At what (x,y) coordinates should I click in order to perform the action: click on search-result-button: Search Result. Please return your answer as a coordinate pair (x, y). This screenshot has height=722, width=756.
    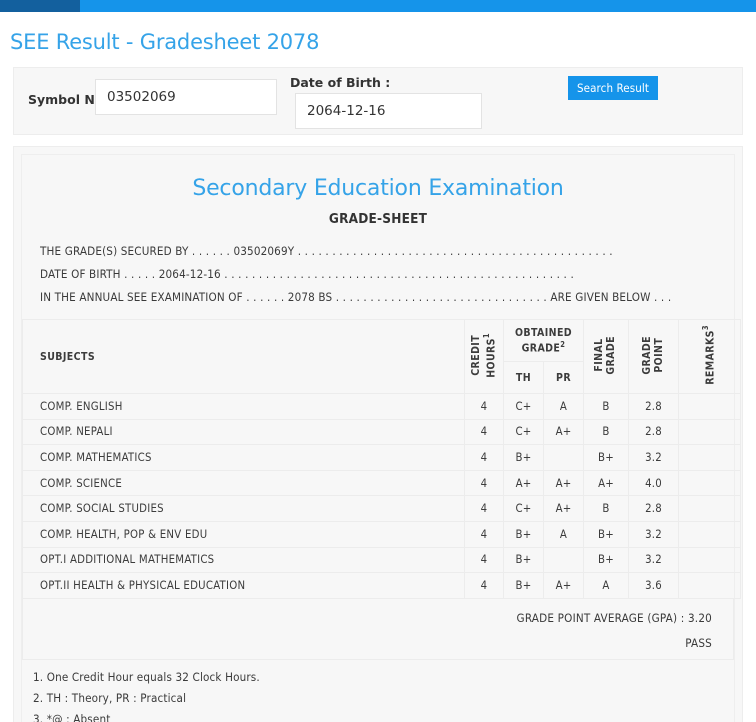
    Looking at the image, I should click on (613, 88).